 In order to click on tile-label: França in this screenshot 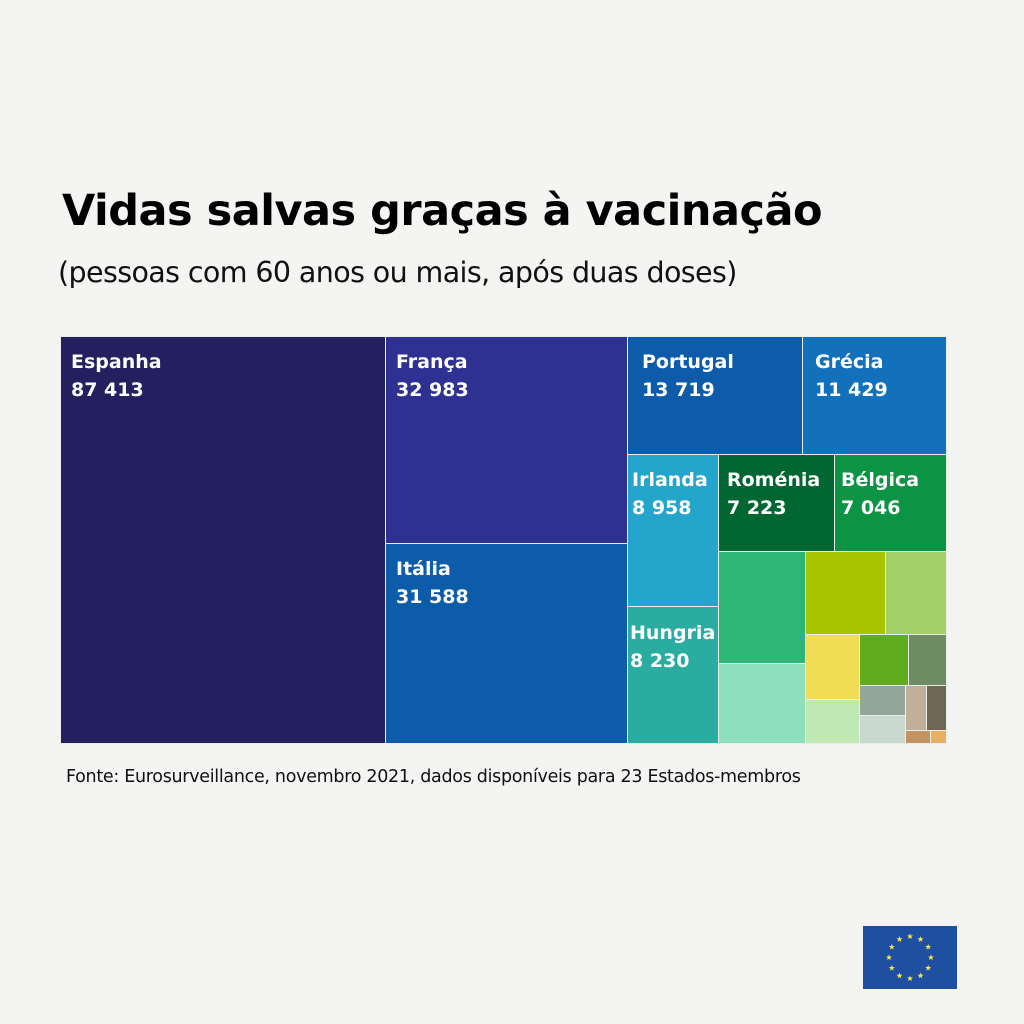, I will do `click(432, 362)`.